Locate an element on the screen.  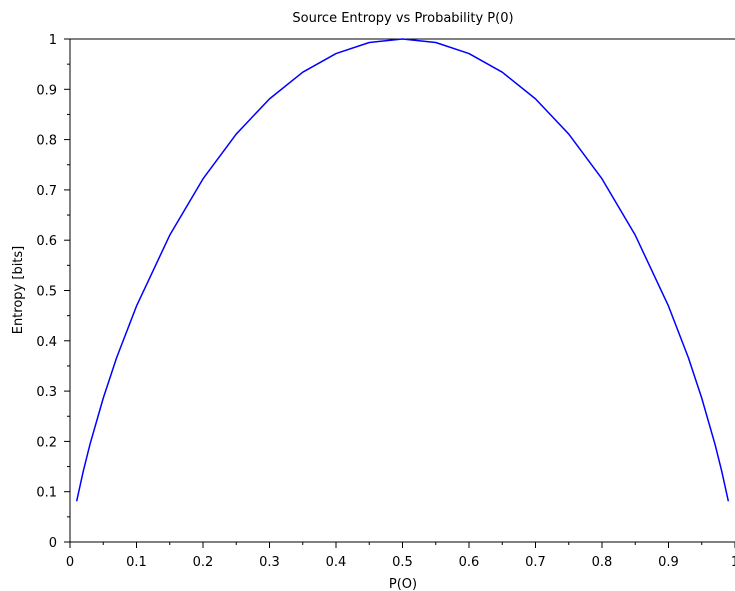
x-tick-label: 0.9 is located at coordinates (668, 562).